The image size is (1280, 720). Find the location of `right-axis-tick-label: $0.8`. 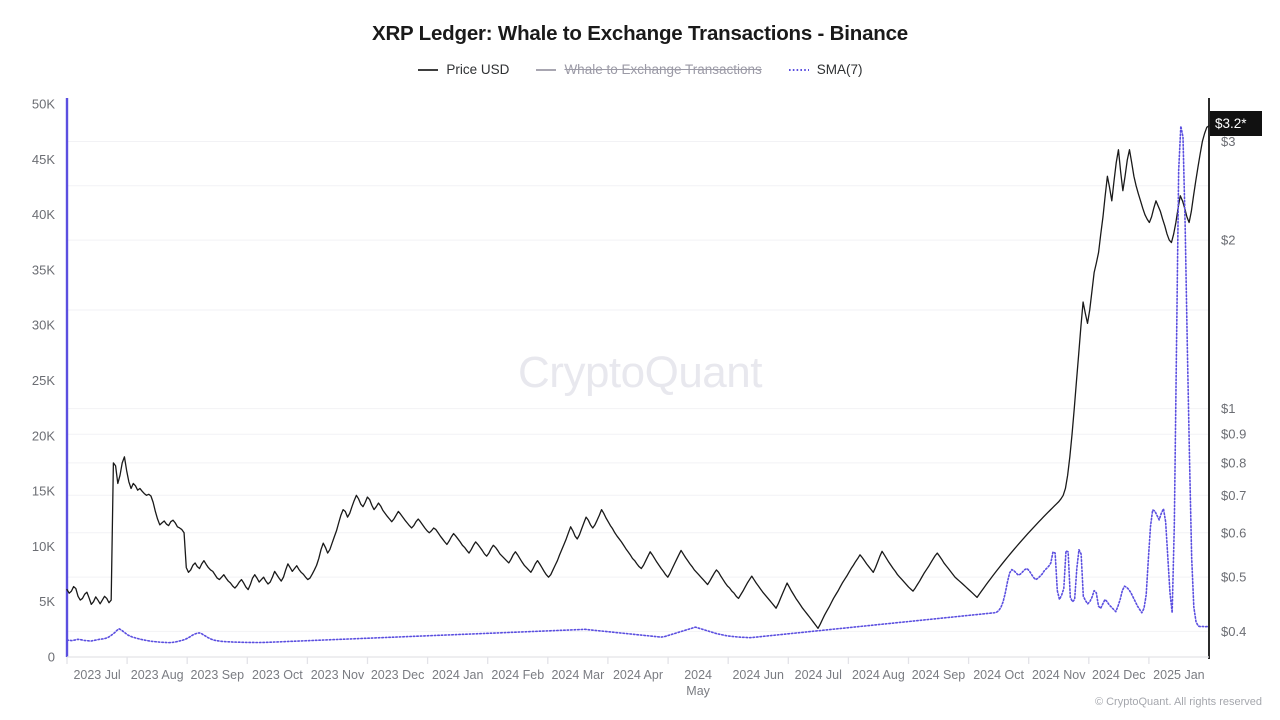

right-axis-tick-label: $0.8 is located at coordinates (1233, 462).